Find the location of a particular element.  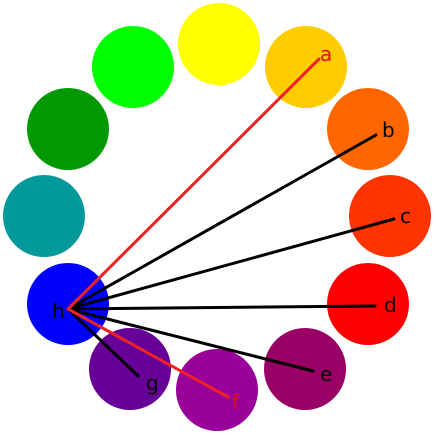

color-circle-dark-green is located at coordinates (68, 129).